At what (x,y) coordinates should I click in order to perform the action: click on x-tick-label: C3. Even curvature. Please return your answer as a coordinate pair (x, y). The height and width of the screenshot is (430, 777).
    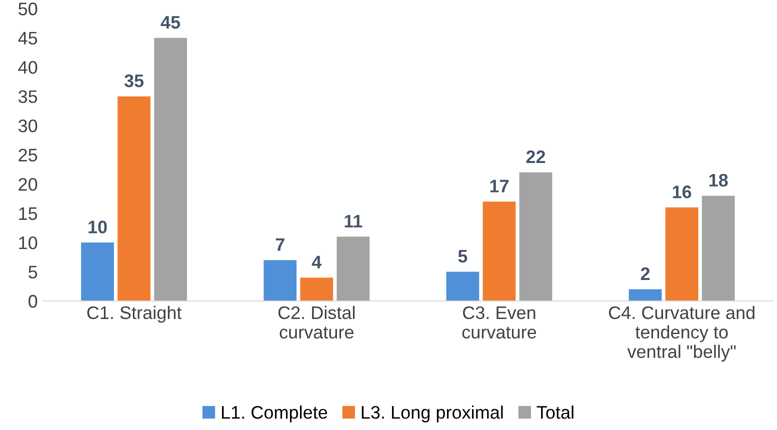
    Looking at the image, I should click on (499, 322).